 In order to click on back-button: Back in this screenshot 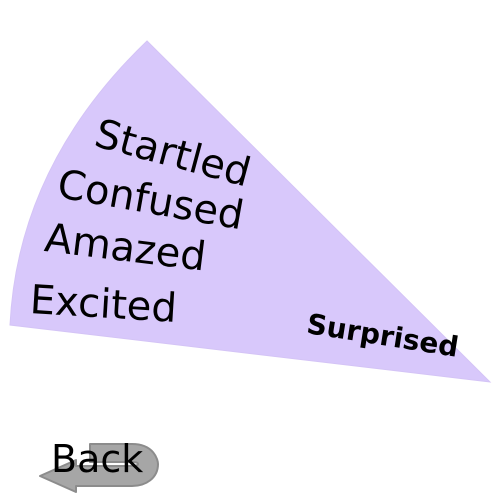, I will do `click(101, 463)`.